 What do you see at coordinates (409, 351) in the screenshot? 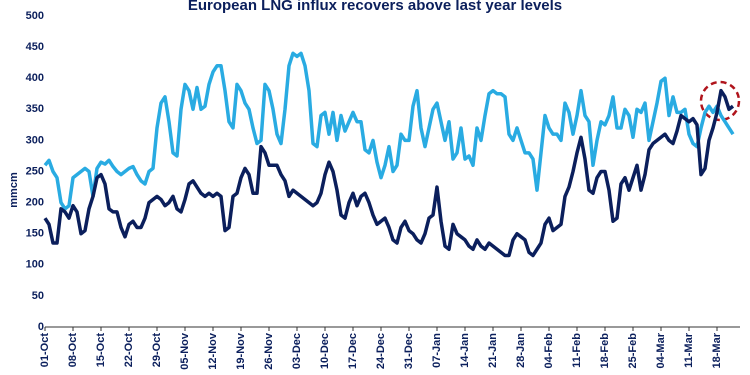
I see `x-tick-label: 31-Dec` at bounding box center [409, 351].